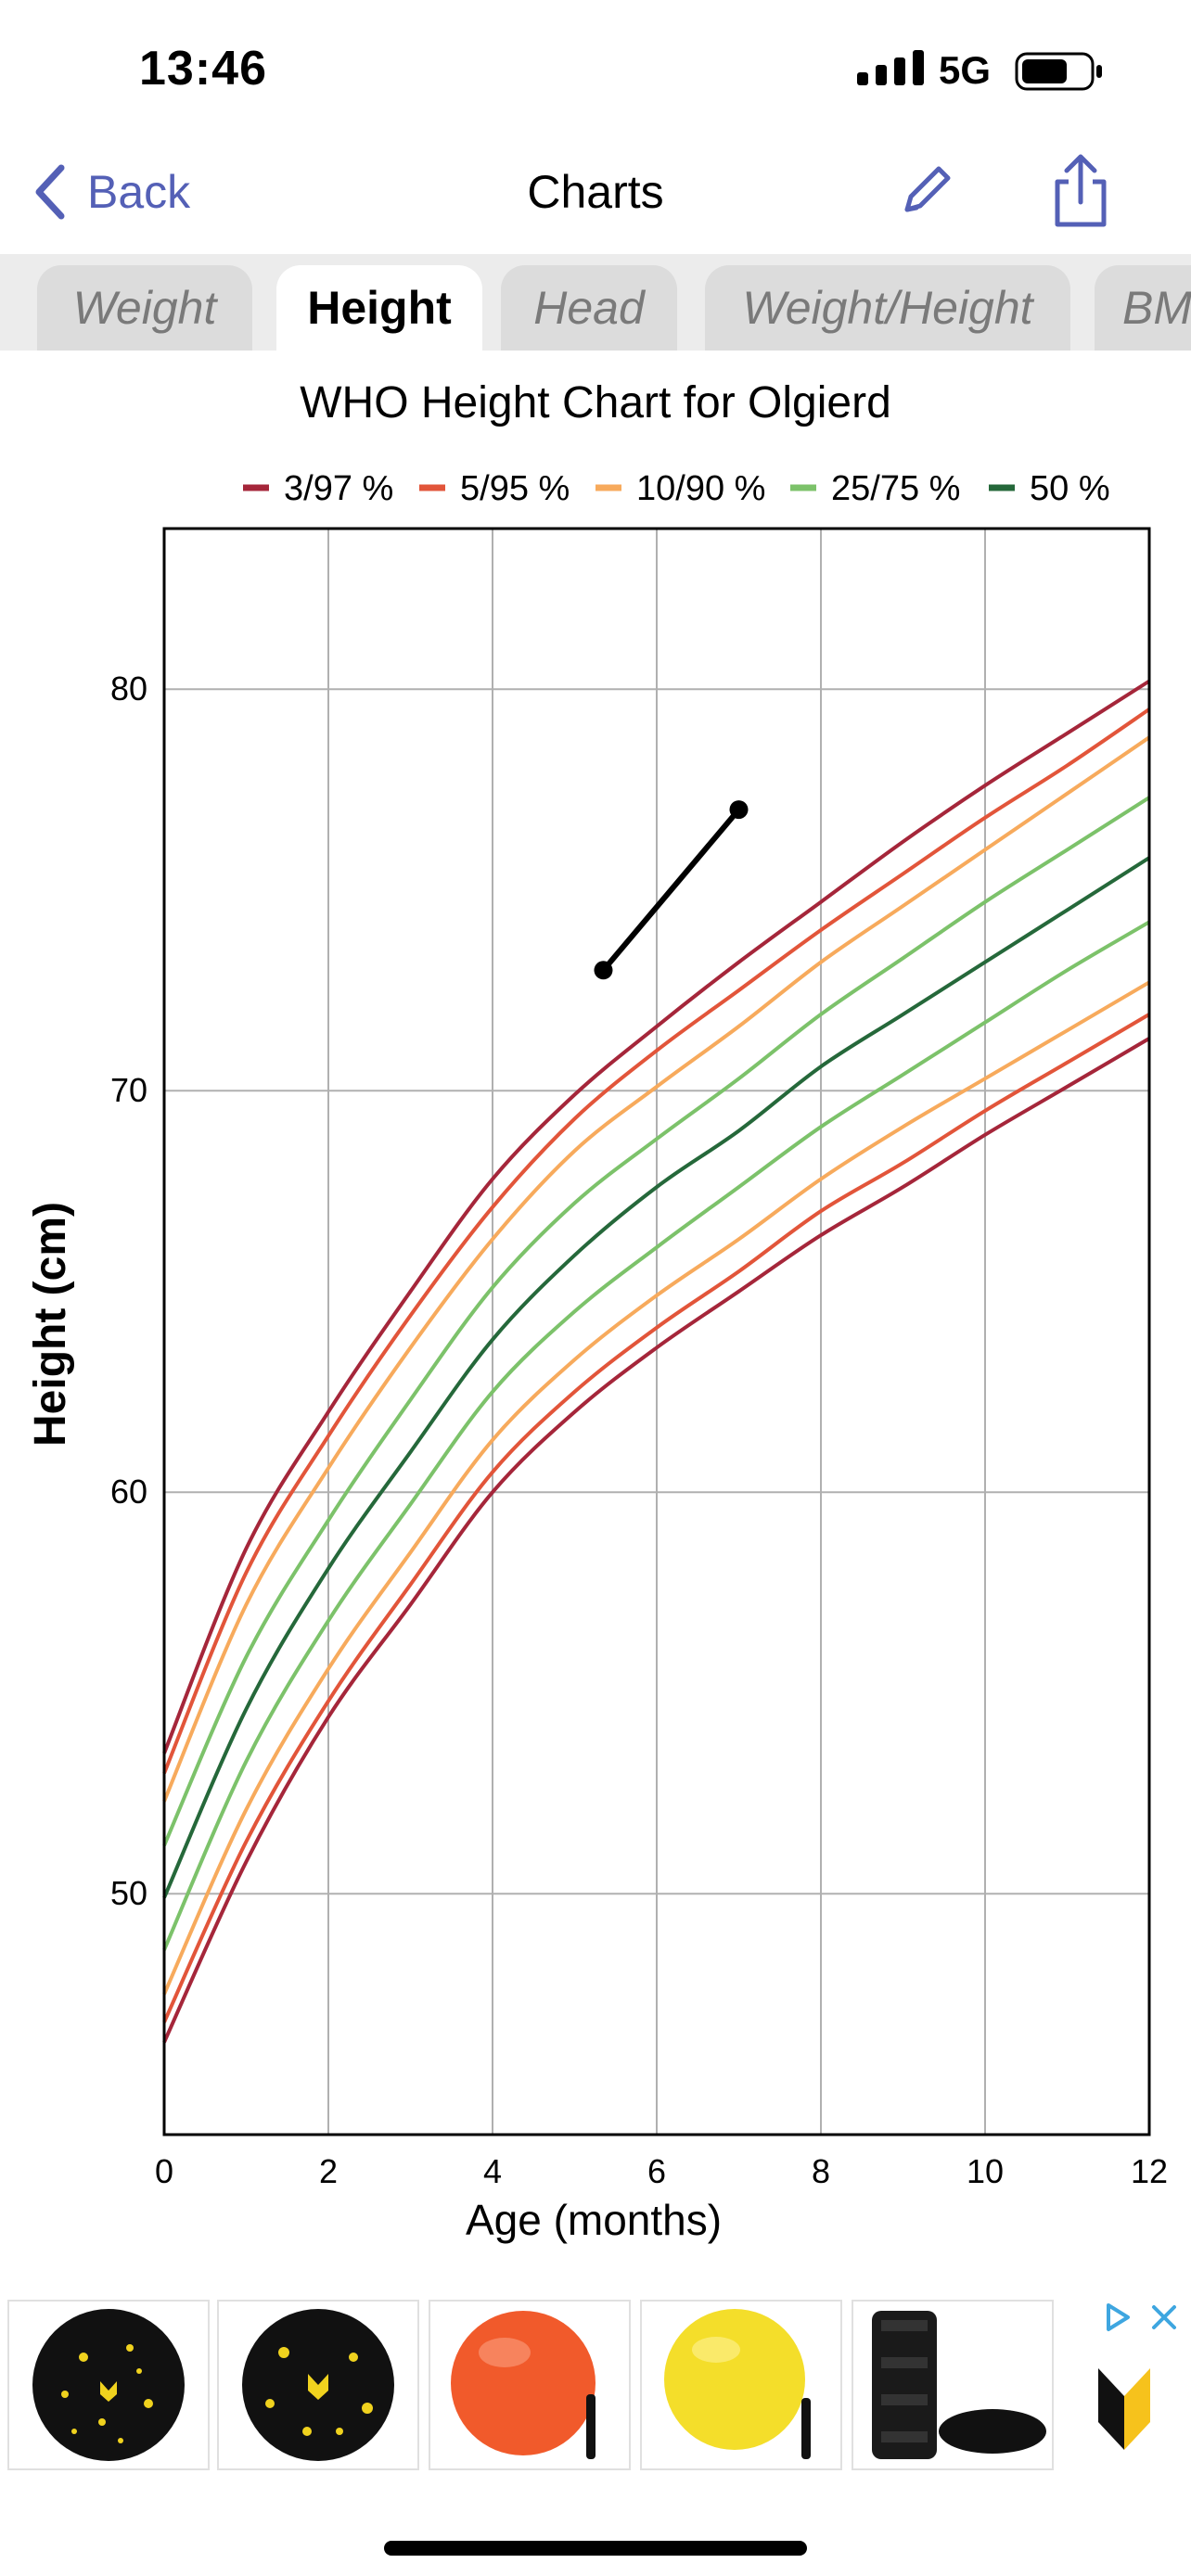 The width and height of the screenshot is (1191, 2576). I want to click on close-ad-icon, so click(1164, 2317).